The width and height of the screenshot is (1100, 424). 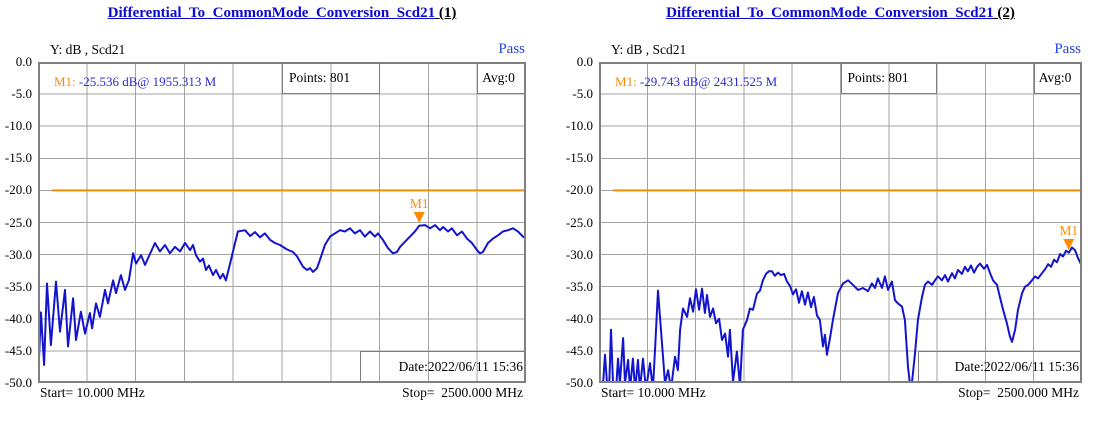 What do you see at coordinates (446, 13) in the screenshot?
I see `chart-title-index: (1)` at bounding box center [446, 13].